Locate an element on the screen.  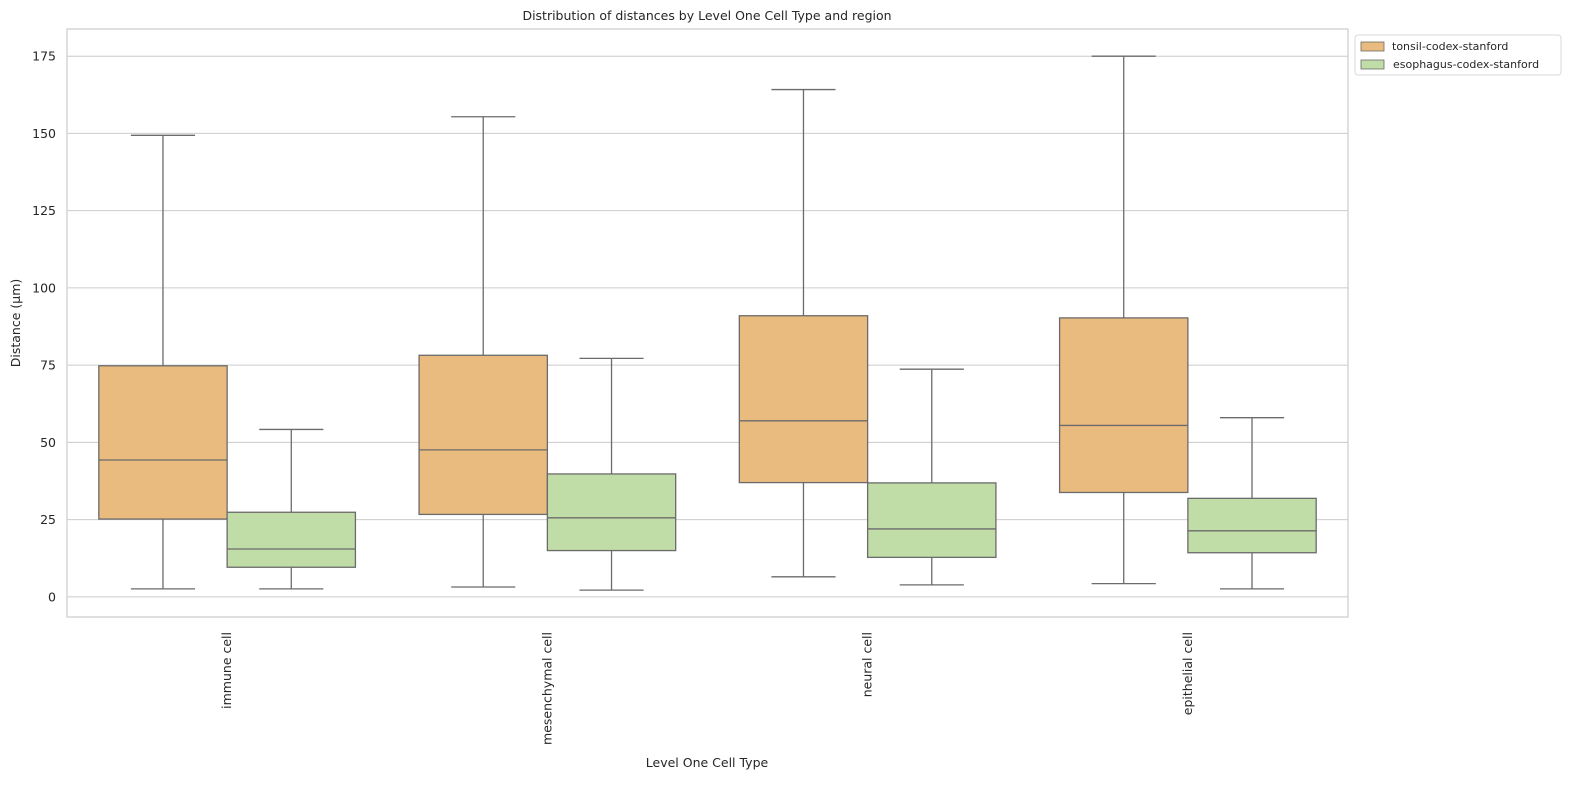
x-tick-label: mesenchymal cell is located at coordinates (546, 688).